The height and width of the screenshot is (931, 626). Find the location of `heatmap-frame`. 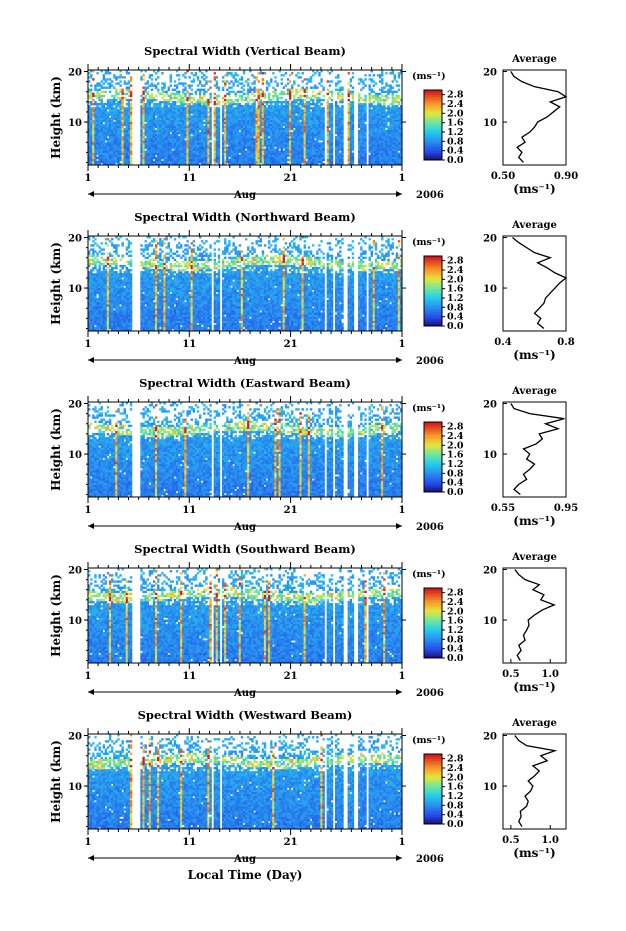

heatmap-frame is located at coordinates (245, 117).